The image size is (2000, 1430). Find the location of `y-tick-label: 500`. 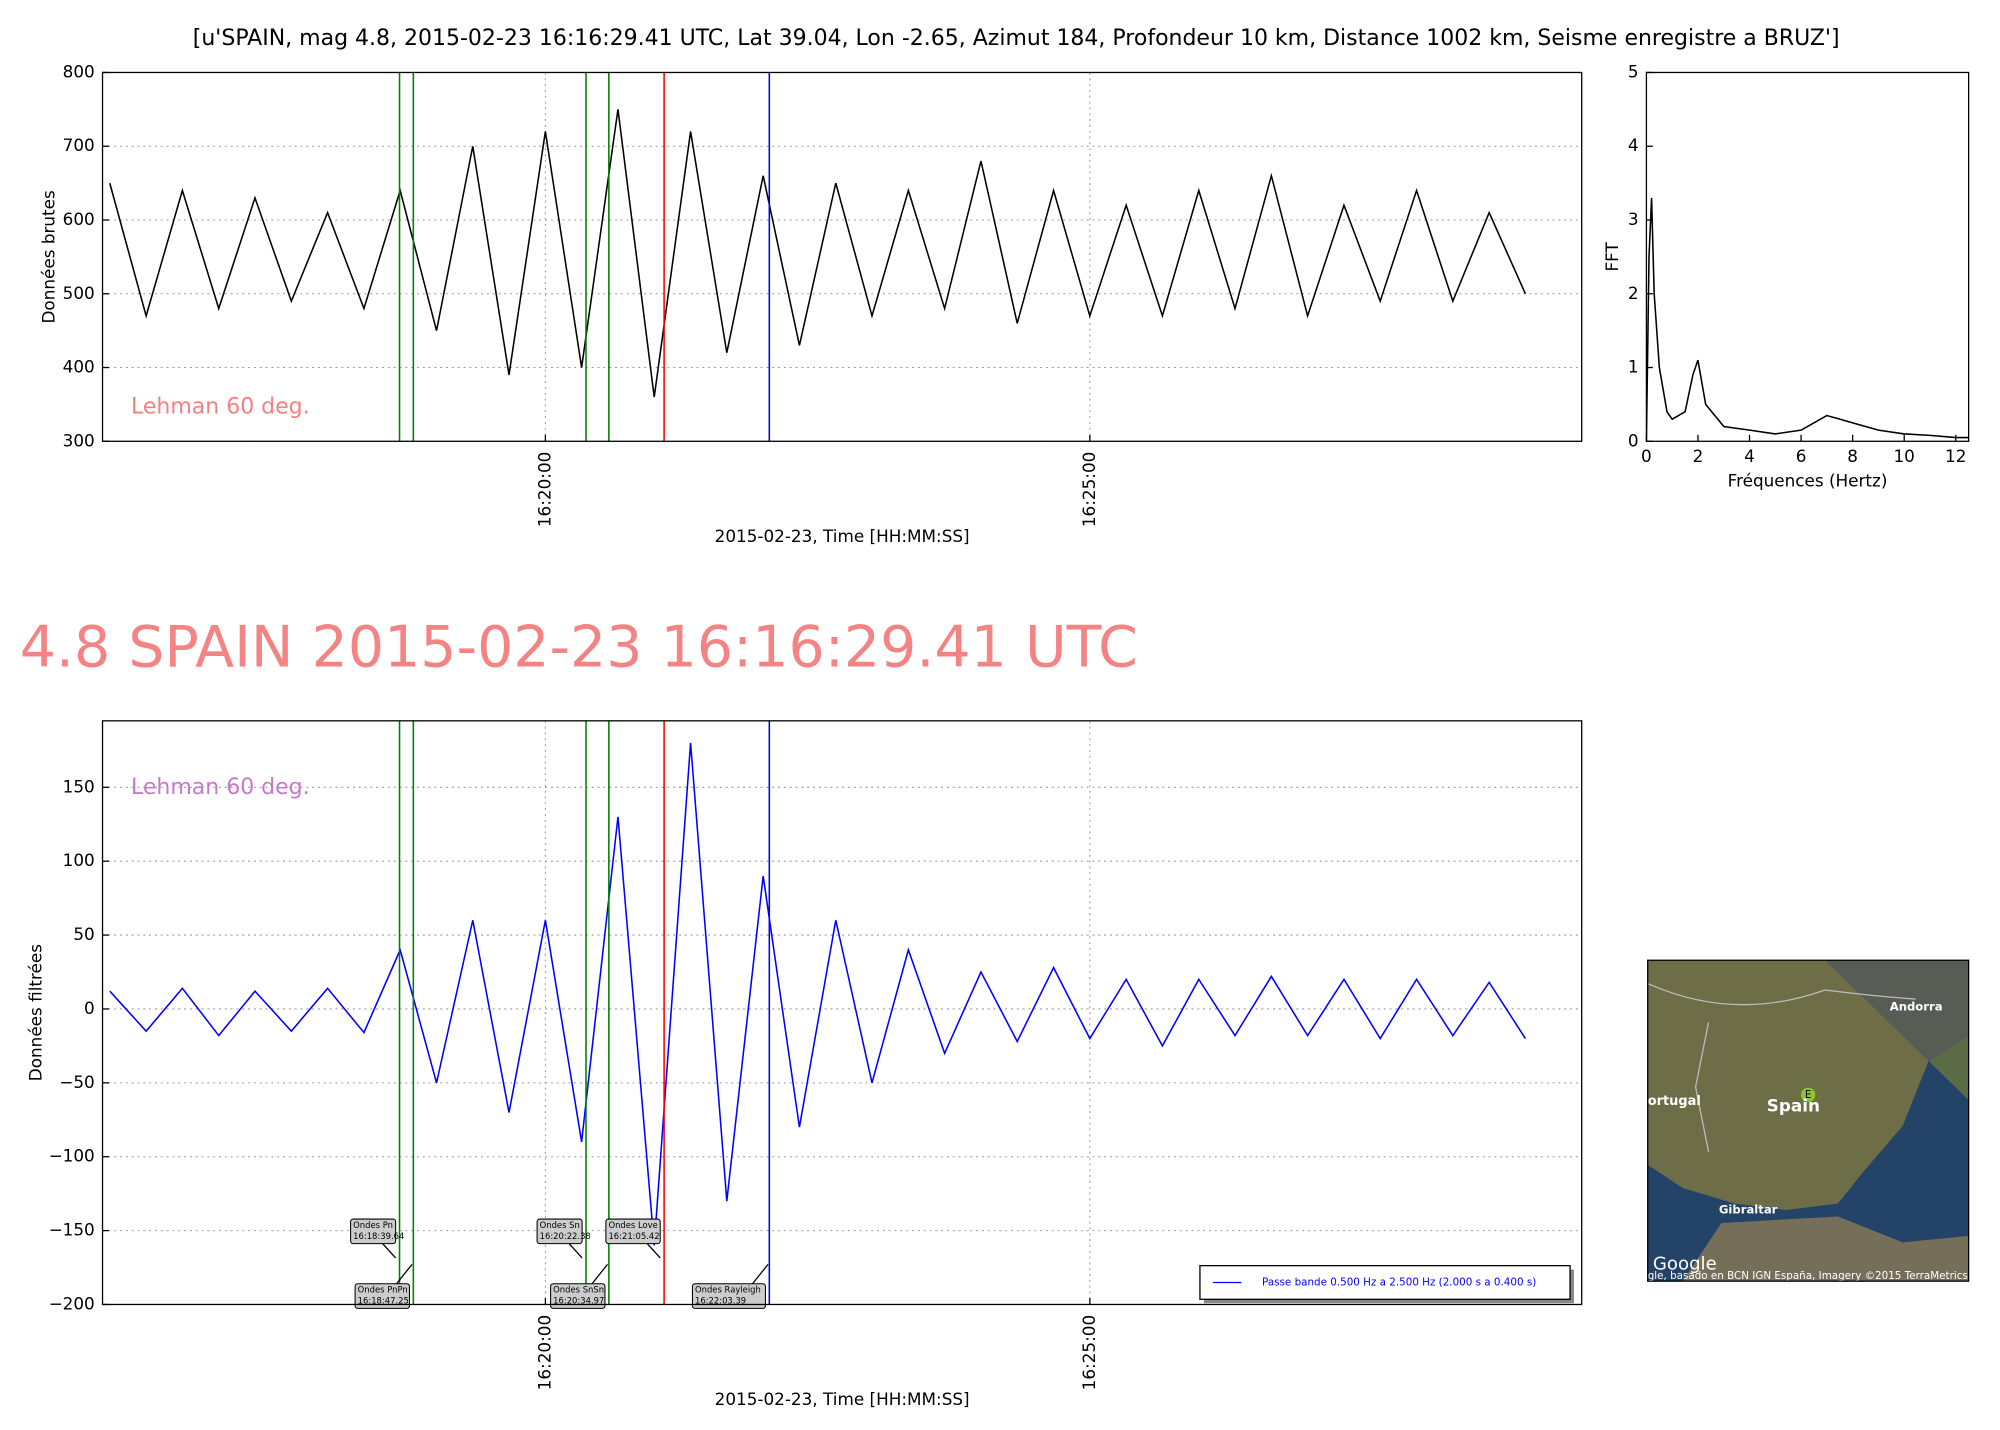

y-tick-label: 500 is located at coordinates (79, 293).